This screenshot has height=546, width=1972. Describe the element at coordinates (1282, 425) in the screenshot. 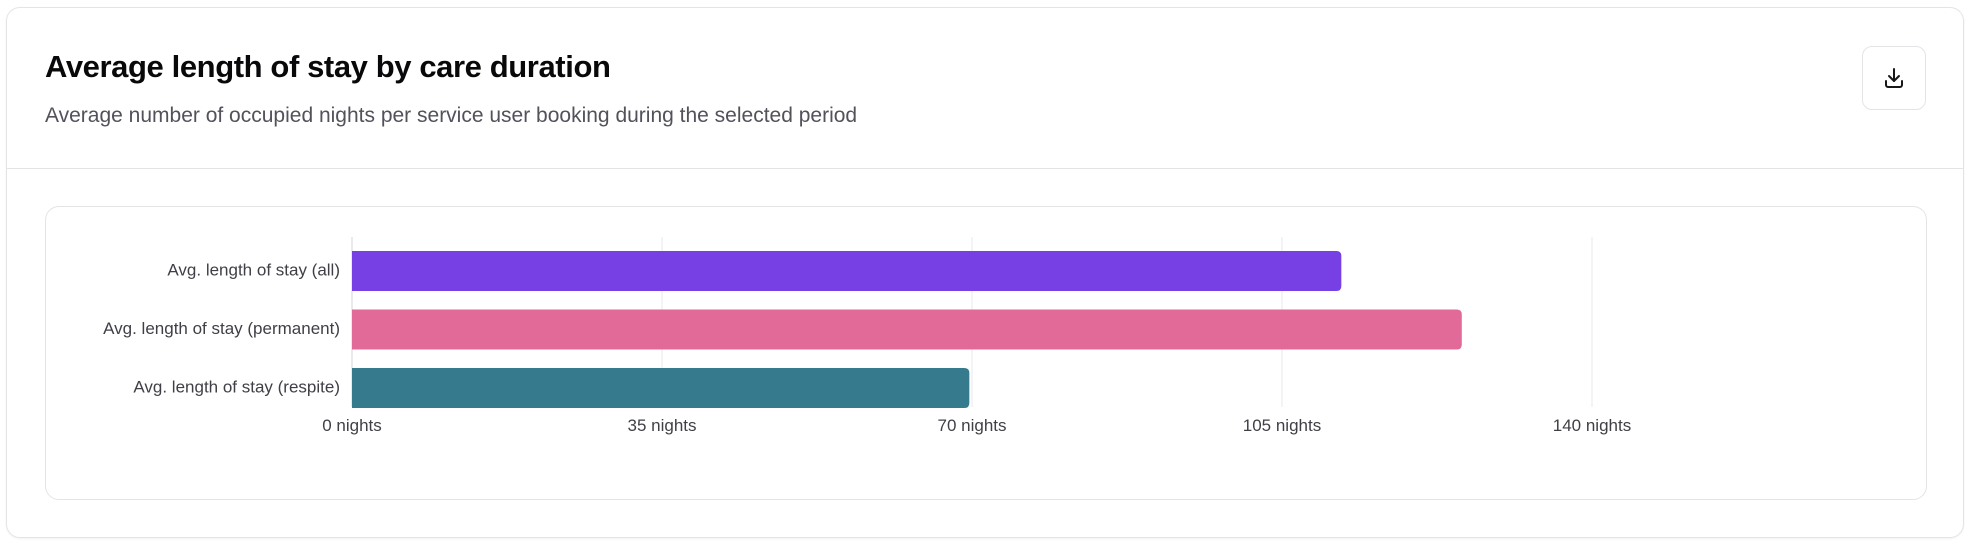

I see `x-tick-label: 105 nights` at that location.